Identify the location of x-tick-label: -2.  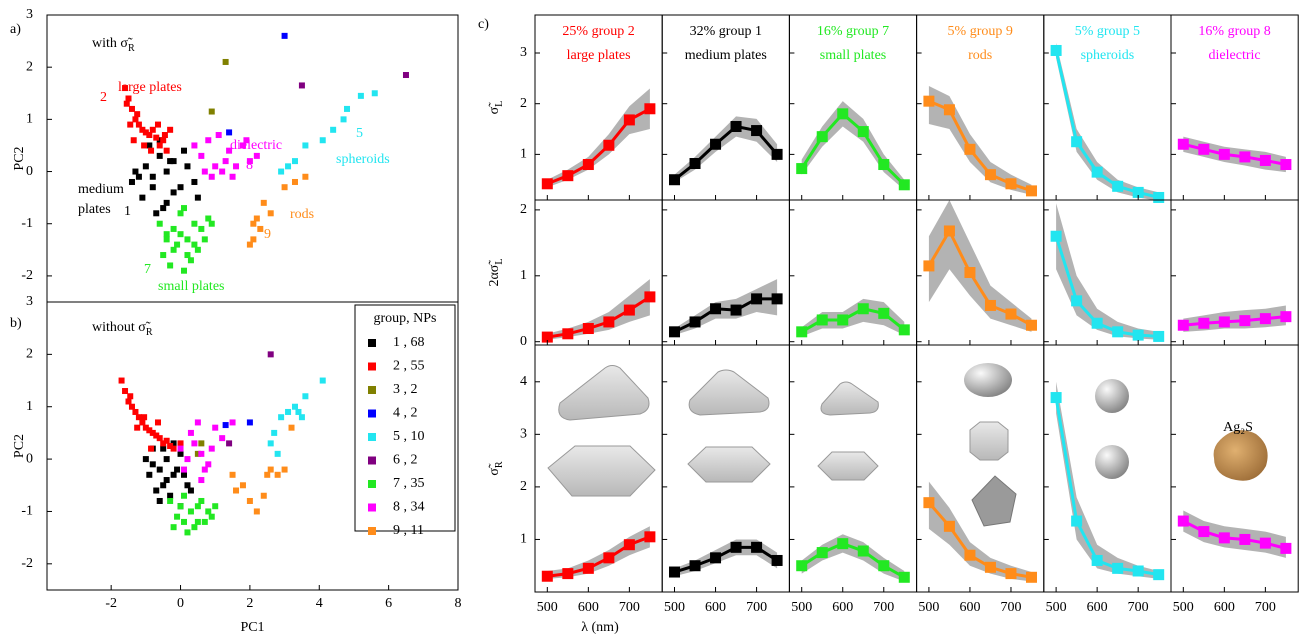
(111, 603).